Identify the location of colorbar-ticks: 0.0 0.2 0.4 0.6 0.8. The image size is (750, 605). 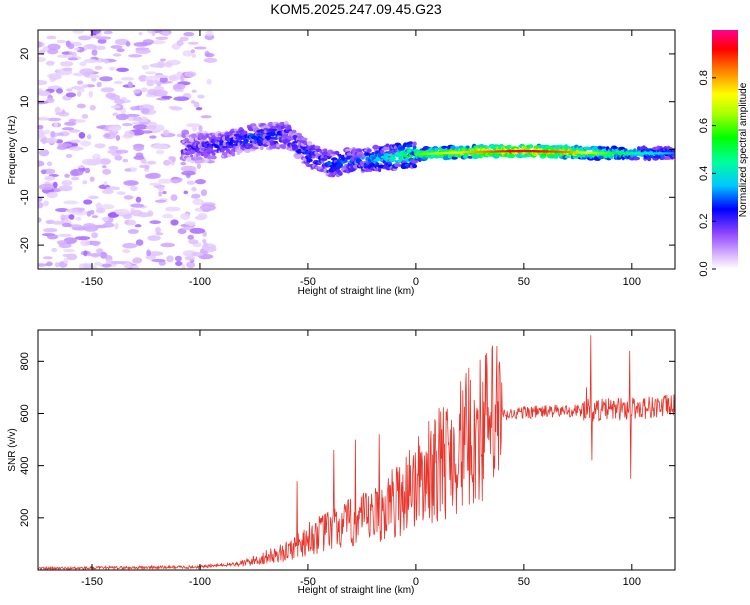
(707, 173).